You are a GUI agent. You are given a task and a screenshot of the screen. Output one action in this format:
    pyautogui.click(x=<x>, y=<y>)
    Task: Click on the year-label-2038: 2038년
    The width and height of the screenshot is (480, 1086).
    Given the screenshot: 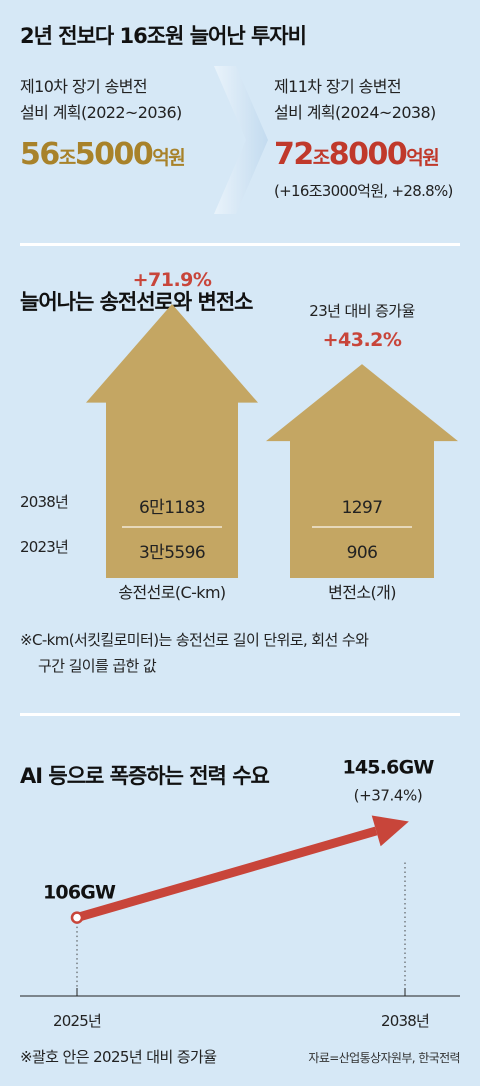 What is the action you would take?
    pyautogui.click(x=44, y=502)
    